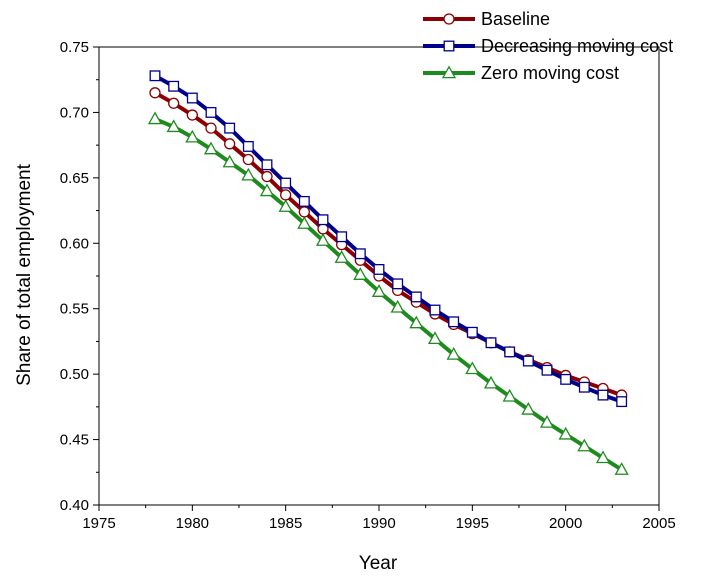 The width and height of the screenshot is (719, 576). Describe the element at coordinates (24, 274) in the screenshot. I see `y-axis-label: Share of total employment` at that location.